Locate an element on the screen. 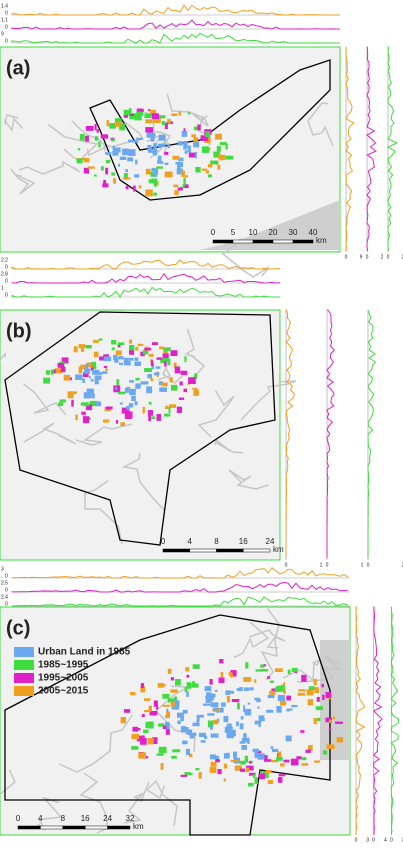  scale-label: 24 is located at coordinates (270, 541).